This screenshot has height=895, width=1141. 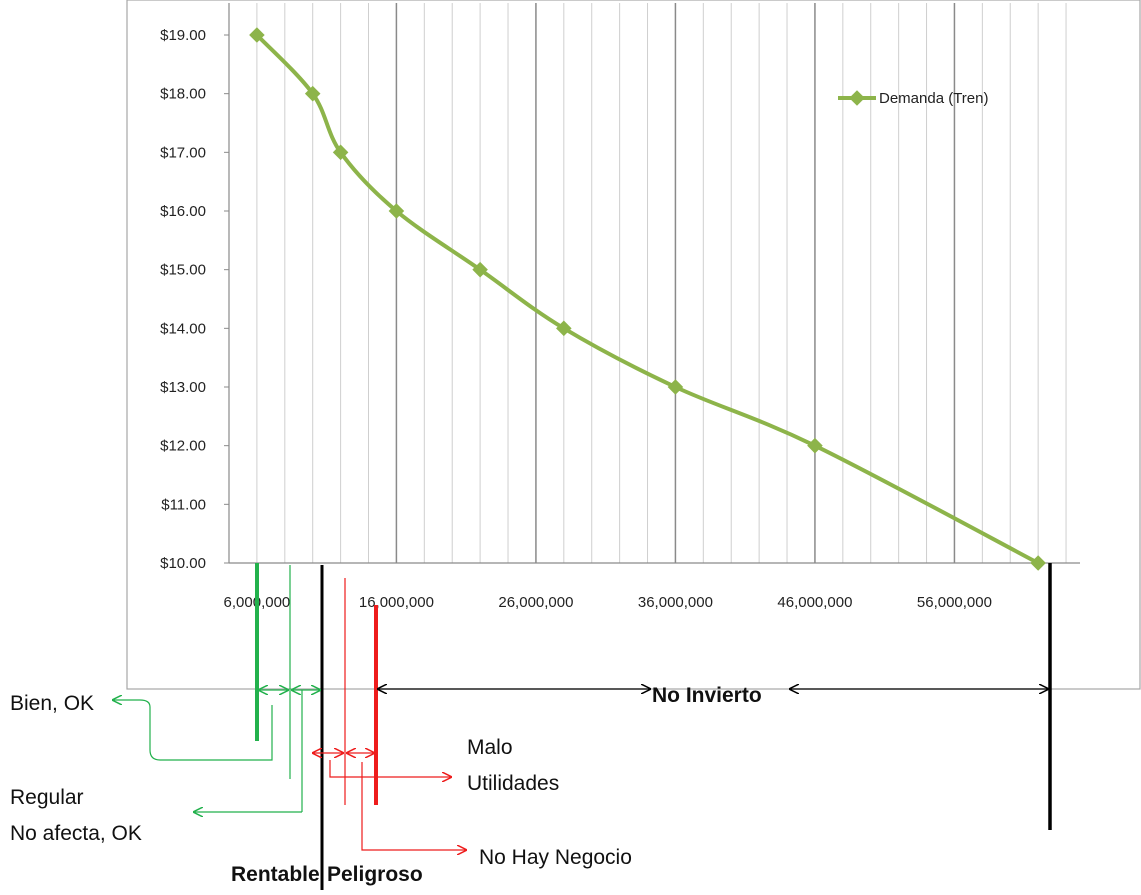 I want to click on y-tick-label: $18.00, so click(x=183, y=94).